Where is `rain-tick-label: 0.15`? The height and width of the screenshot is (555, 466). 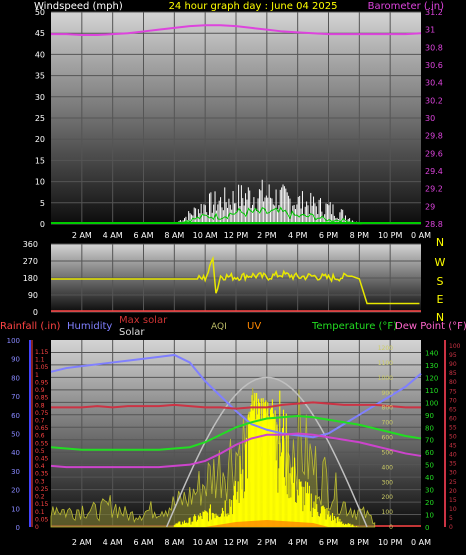
rain-tick-label: 0.15 is located at coordinates (42, 504).